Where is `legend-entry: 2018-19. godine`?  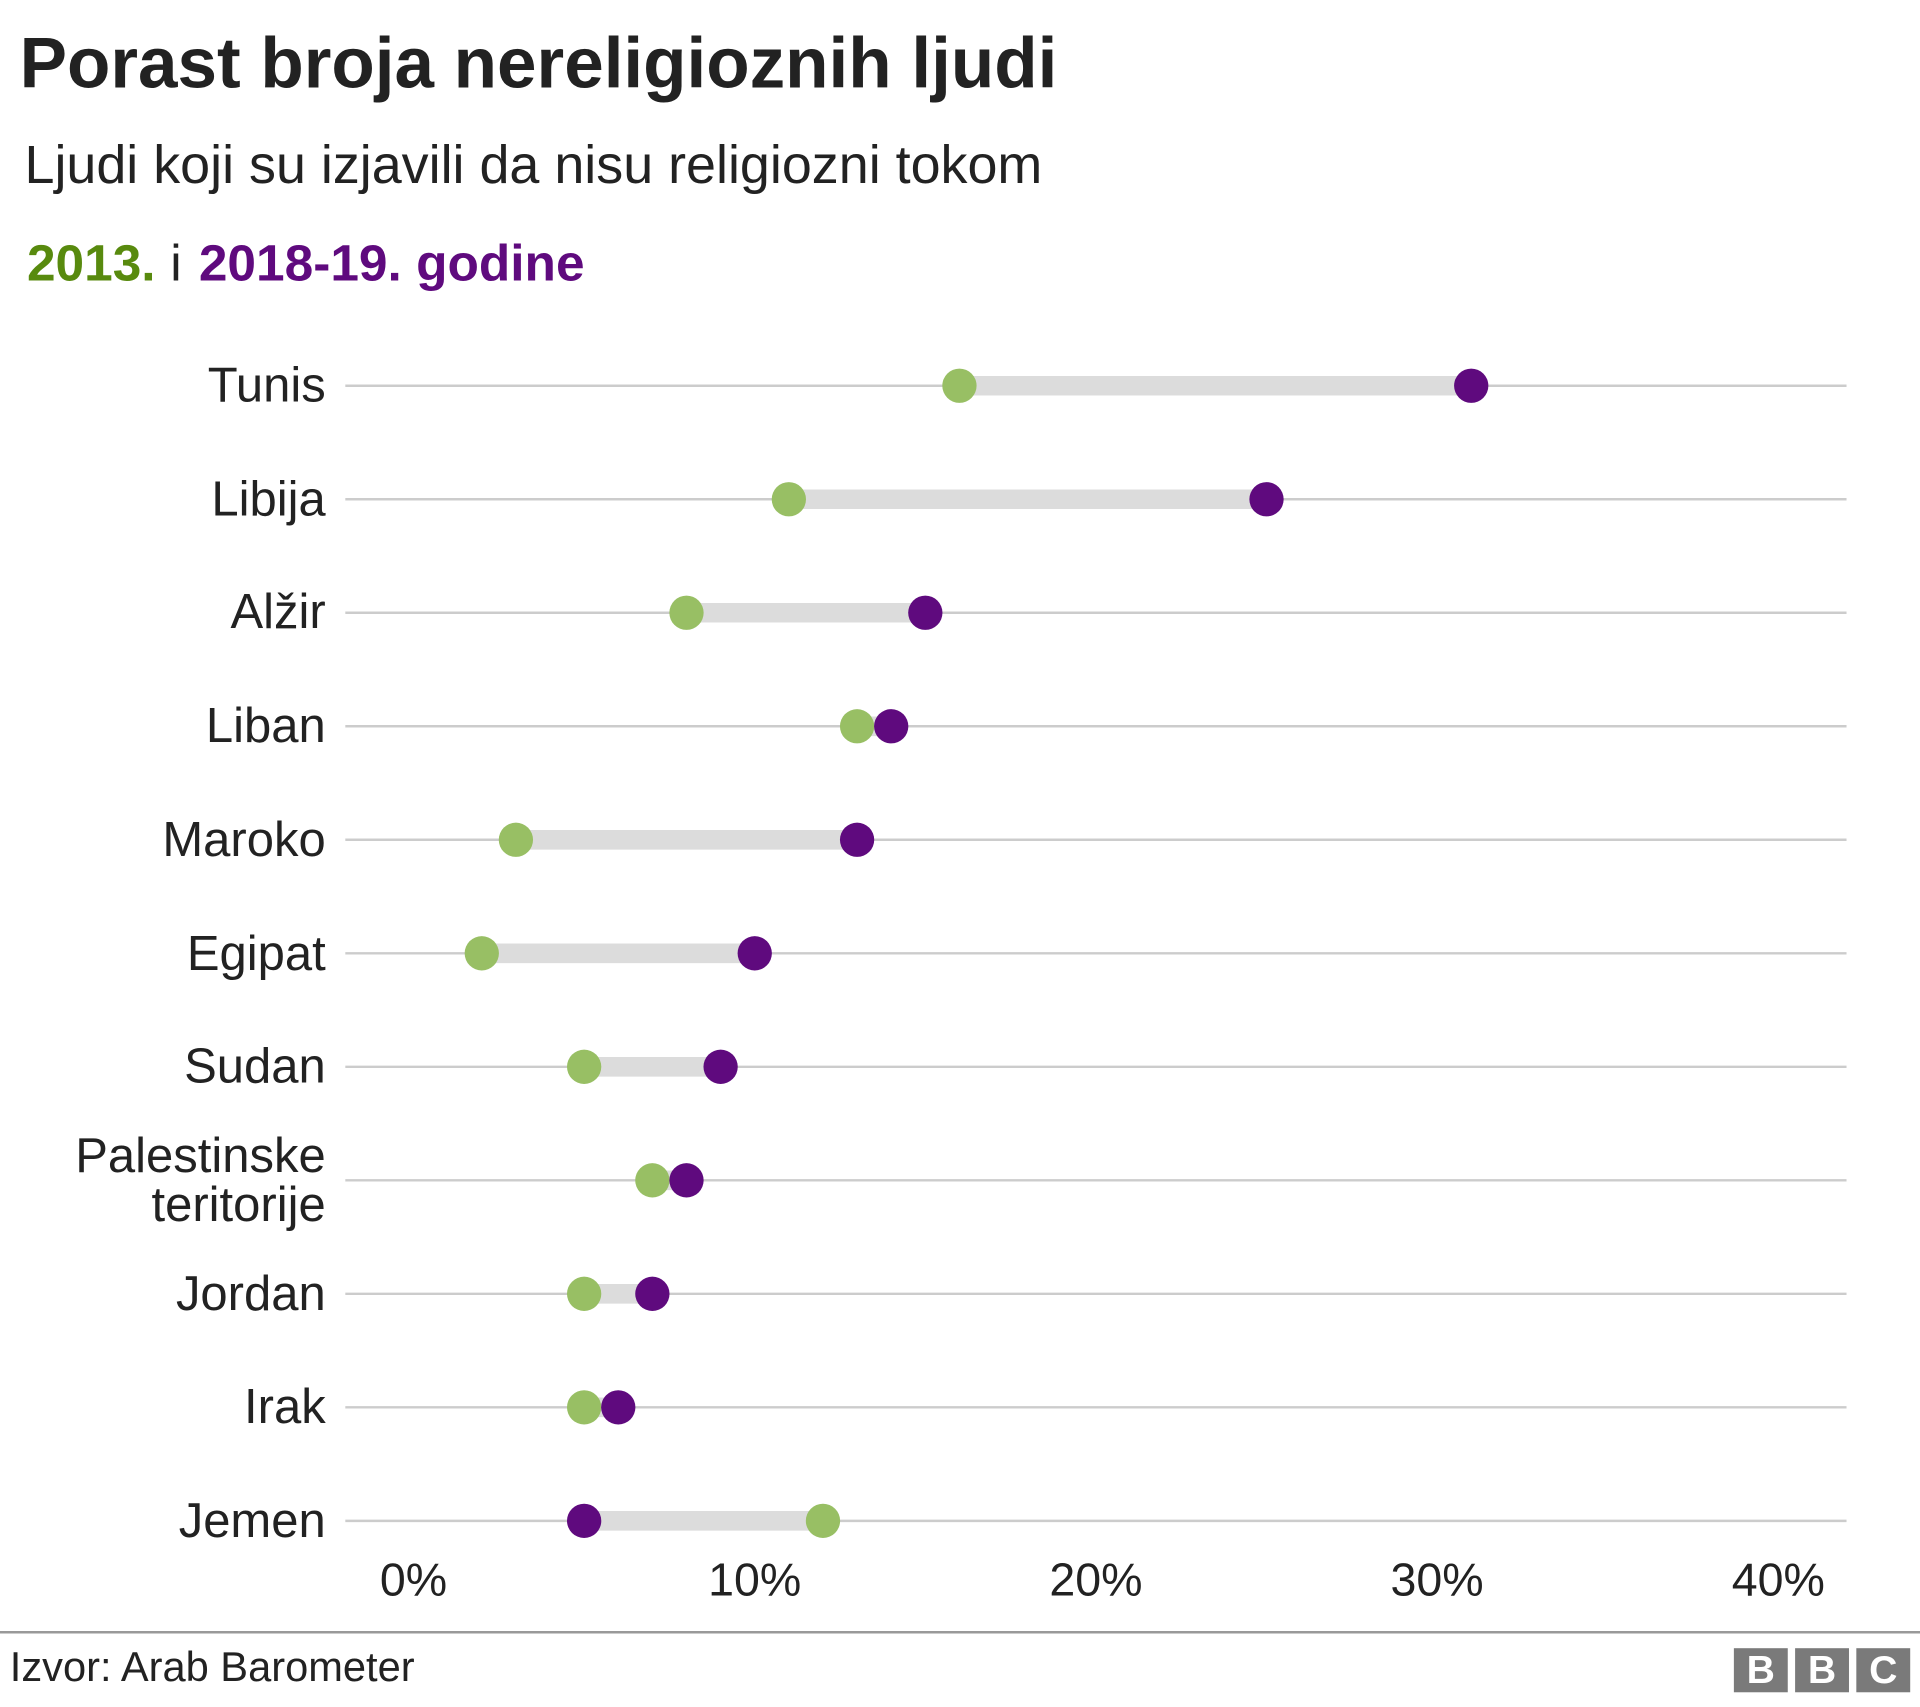 legend-entry: 2018-19. godine is located at coordinates (392, 263).